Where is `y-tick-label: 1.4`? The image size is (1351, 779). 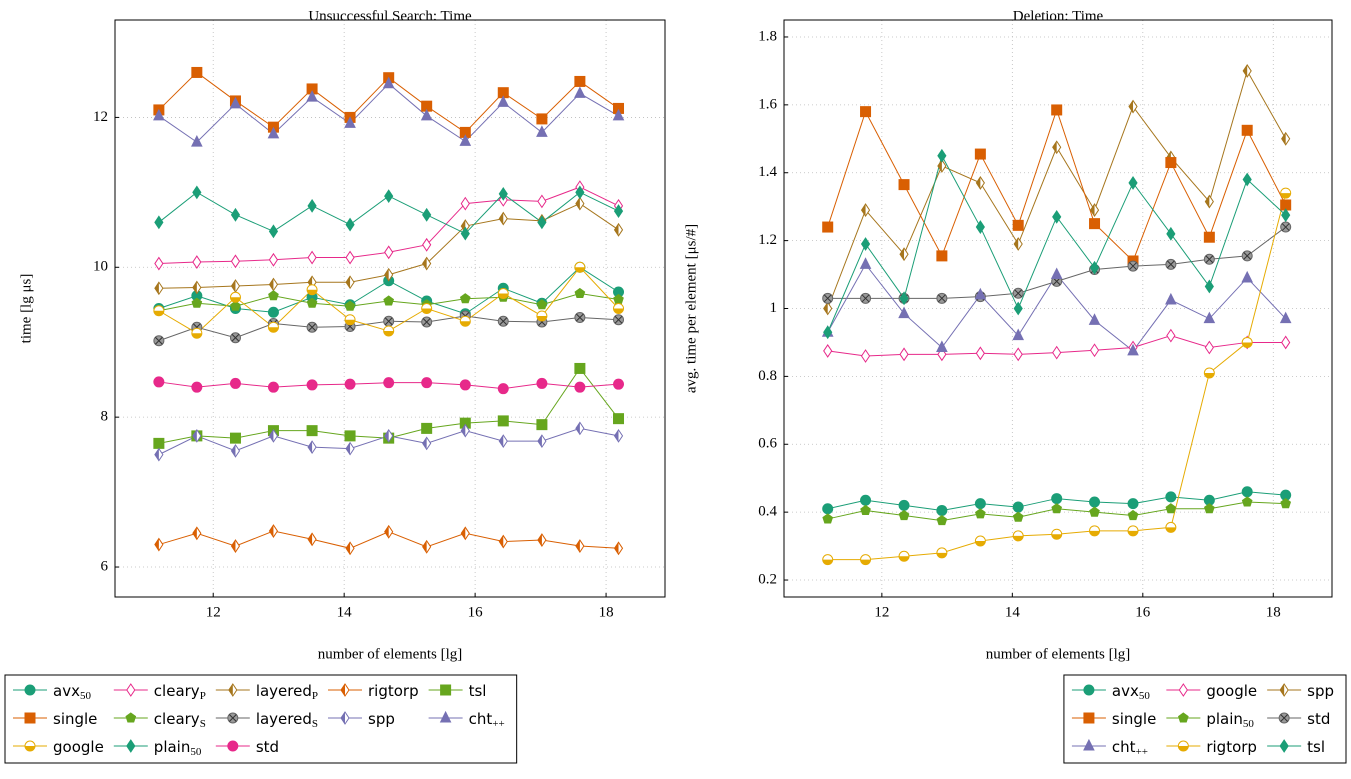 y-tick-label: 1.4 is located at coordinates (767, 172).